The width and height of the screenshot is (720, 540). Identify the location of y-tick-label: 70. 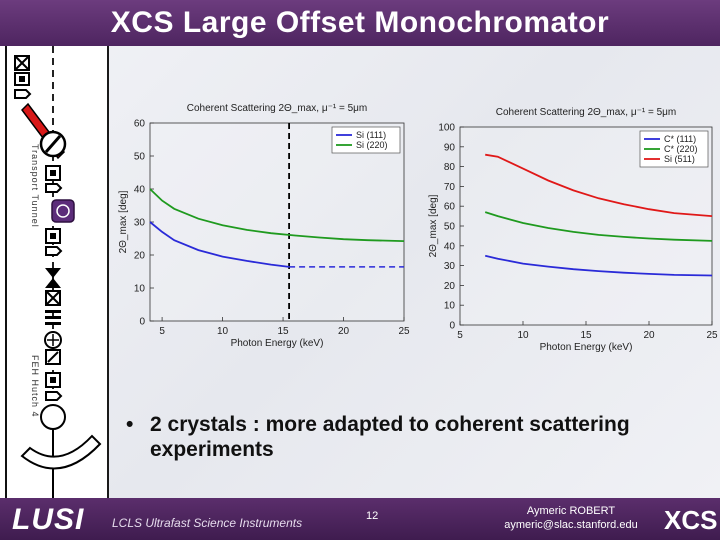
(450, 187).